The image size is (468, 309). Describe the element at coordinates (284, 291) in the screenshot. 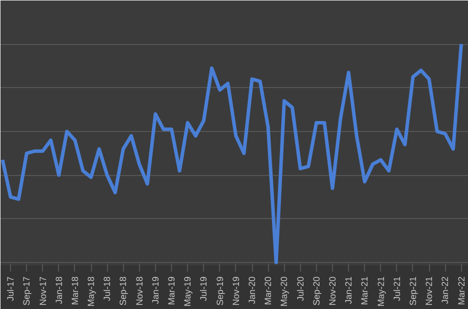

I see `x-tick-label: May-20` at that location.